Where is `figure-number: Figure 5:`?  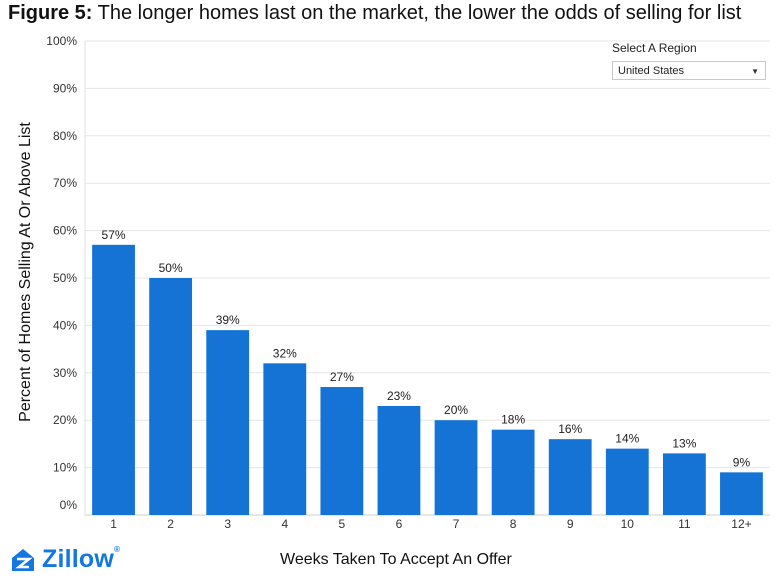 figure-number: Figure 5: is located at coordinates (50, 13).